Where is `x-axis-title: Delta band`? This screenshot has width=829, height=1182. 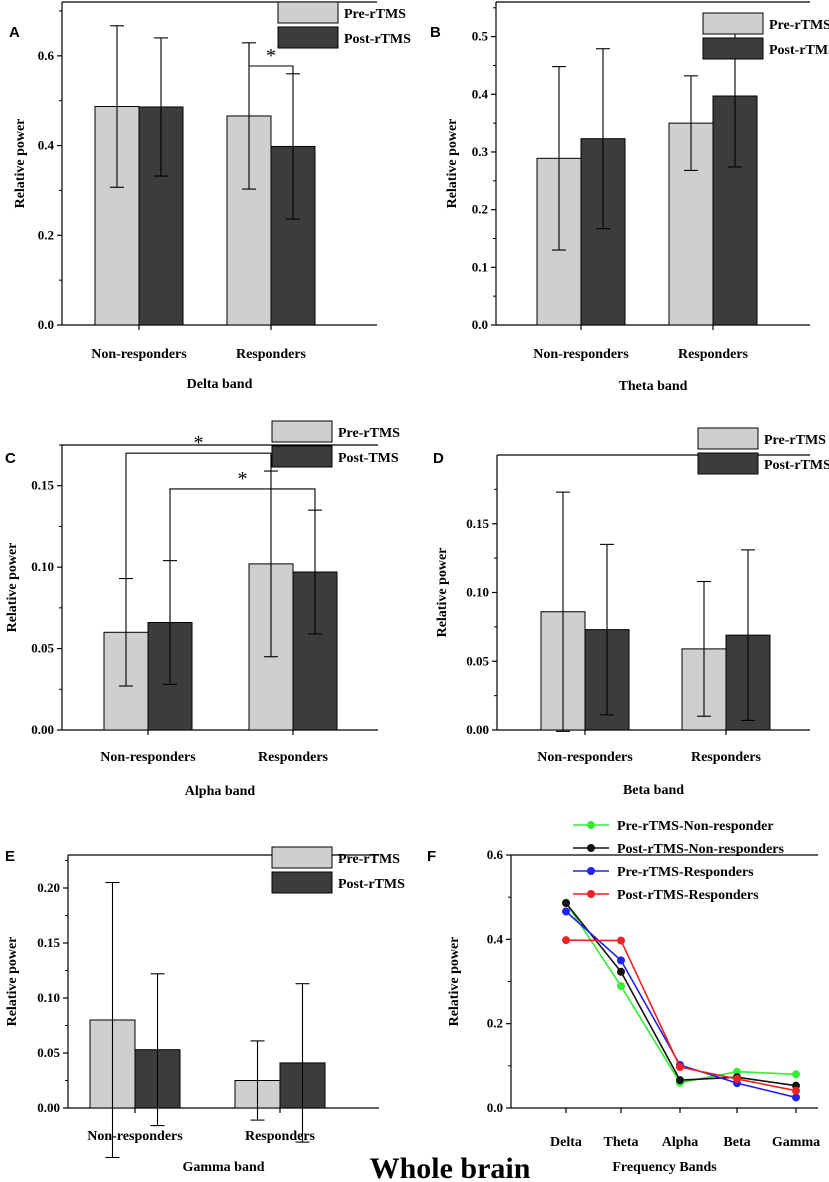
x-axis-title: Delta band is located at coordinates (220, 384).